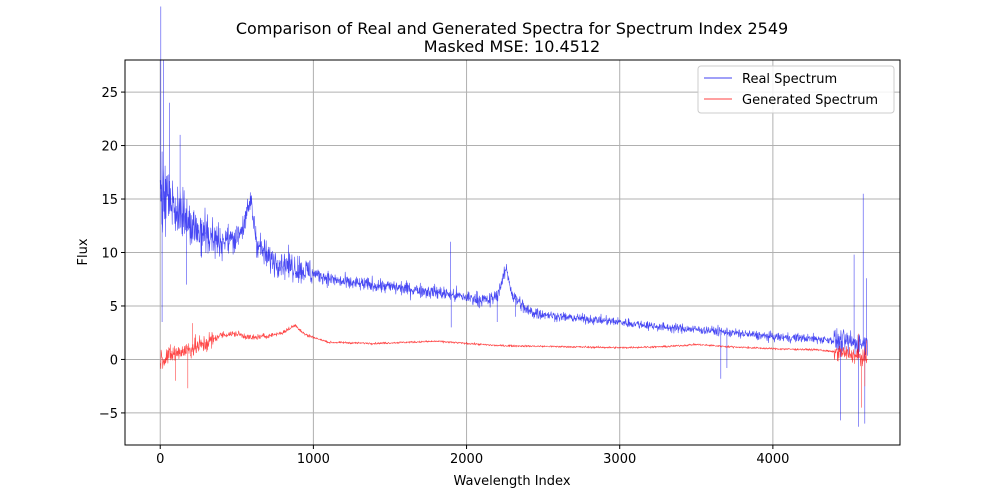  I want to click on x-tick-label: 3000, so click(619, 459).